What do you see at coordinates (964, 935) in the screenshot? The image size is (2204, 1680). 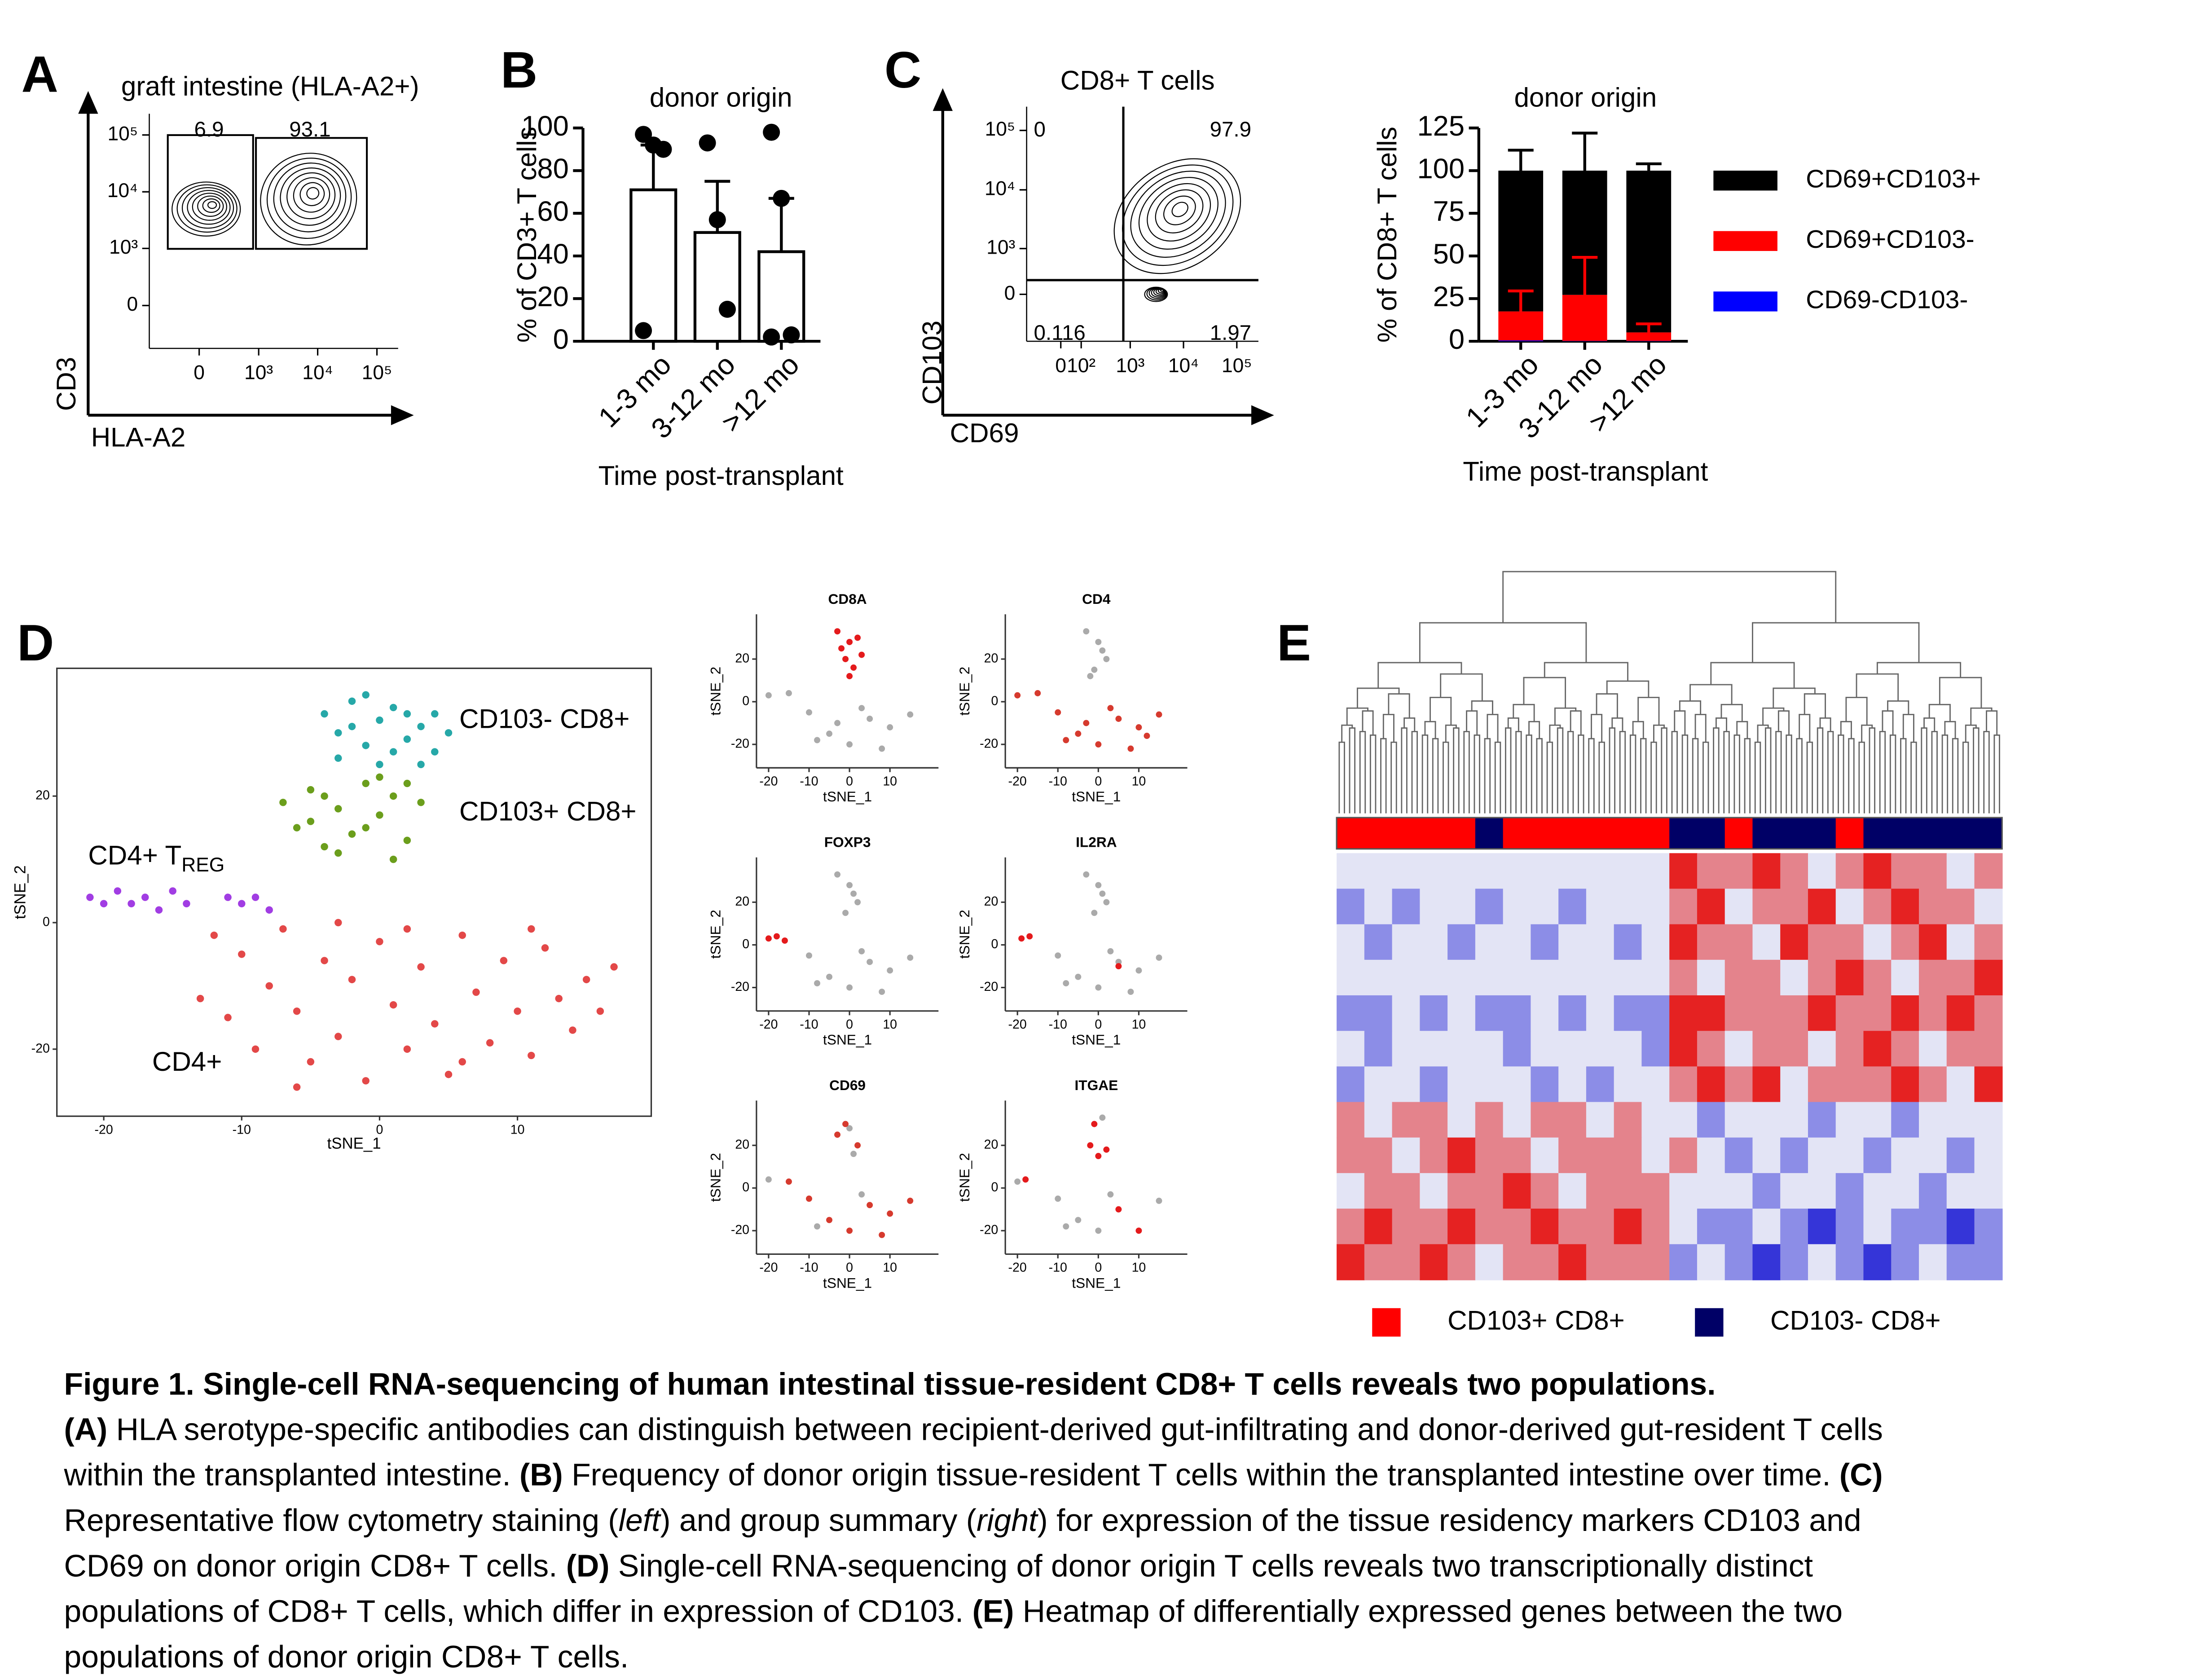 I see `y-axis-label: tSNE_2` at bounding box center [964, 935].